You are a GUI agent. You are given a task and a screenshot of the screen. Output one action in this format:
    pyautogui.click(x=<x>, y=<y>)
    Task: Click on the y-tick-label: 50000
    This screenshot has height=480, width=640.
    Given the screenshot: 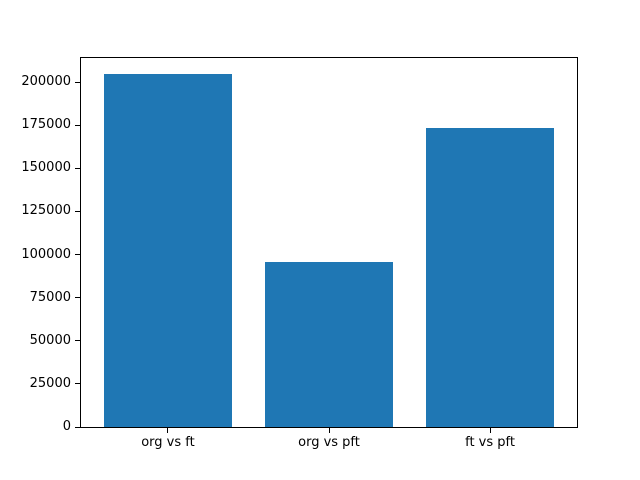 What is the action you would take?
    pyautogui.click(x=50, y=341)
    